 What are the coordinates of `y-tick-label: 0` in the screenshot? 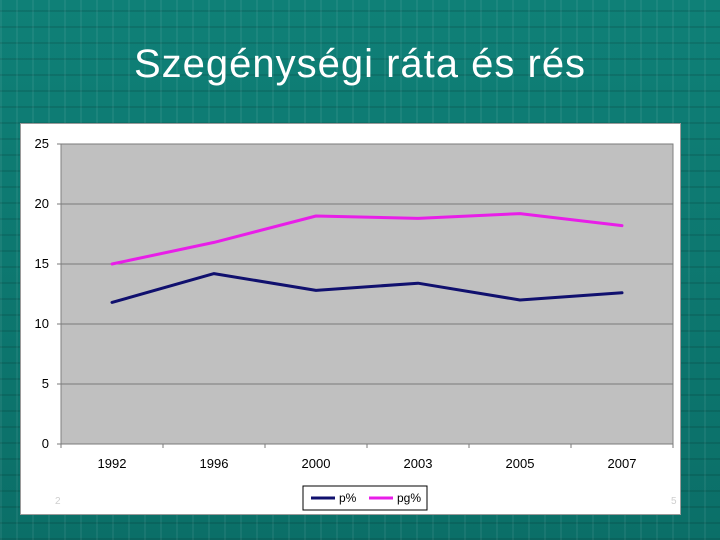 It's located at (45, 443).